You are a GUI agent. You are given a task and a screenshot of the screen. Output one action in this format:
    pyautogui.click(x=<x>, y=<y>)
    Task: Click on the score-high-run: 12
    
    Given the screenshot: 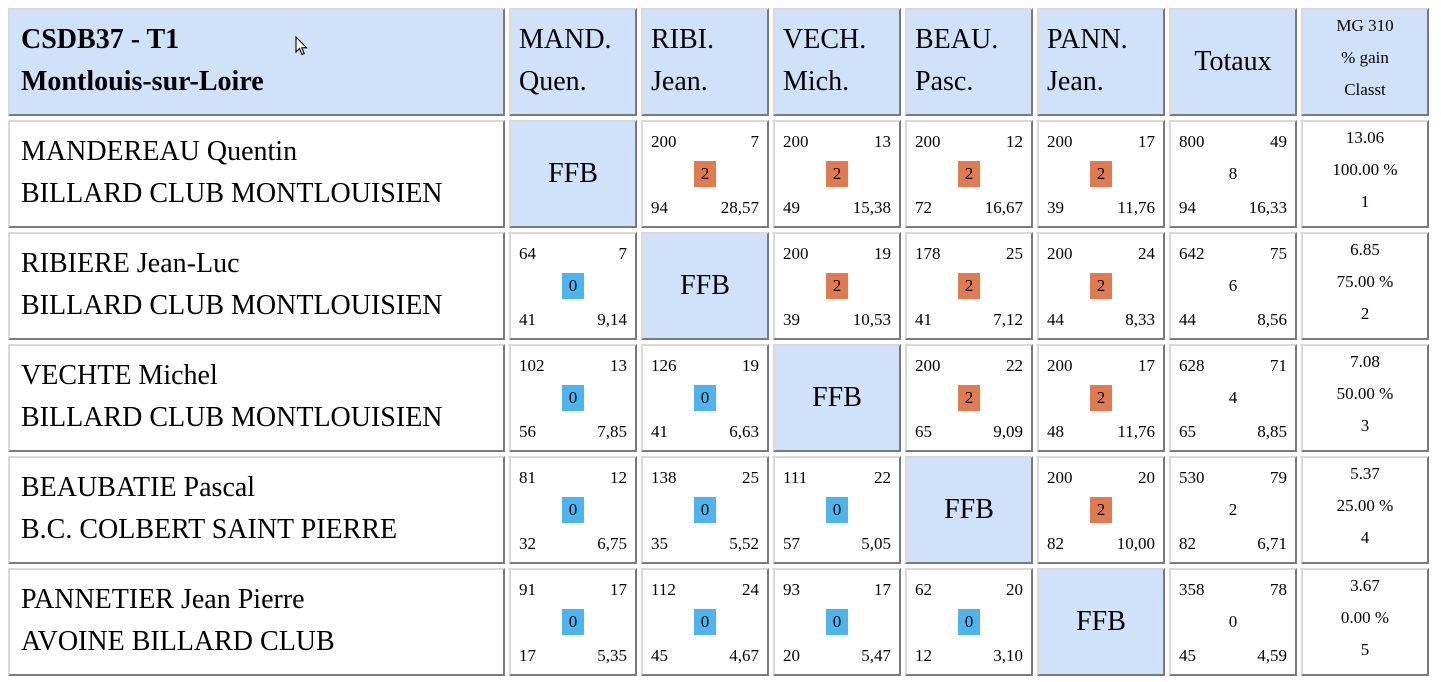 What is the action you would take?
    pyautogui.click(x=923, y=655)
    